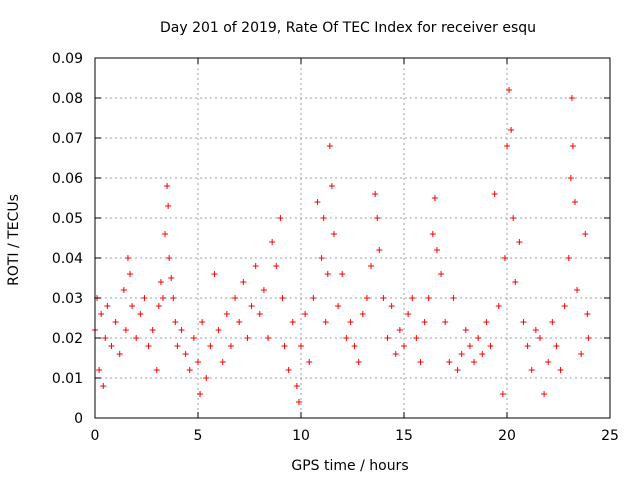  I want to click on y-axis-label: ROTI / TECUs, so click(14, 240).